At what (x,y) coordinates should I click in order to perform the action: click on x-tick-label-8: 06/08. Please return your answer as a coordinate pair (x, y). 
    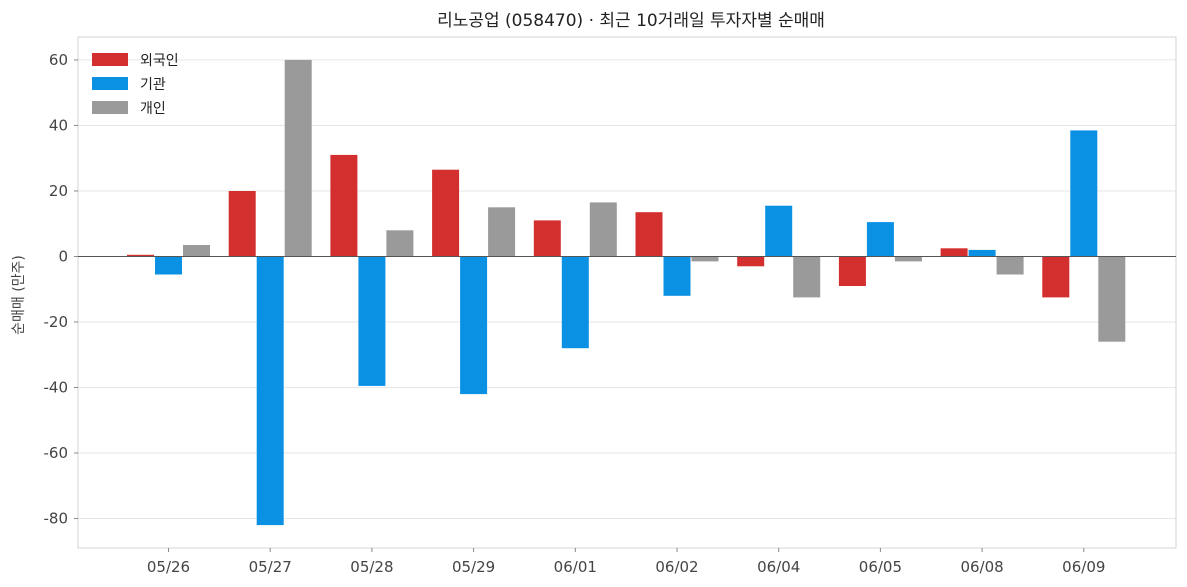
    Looking at the image, I should click on (981, 567).